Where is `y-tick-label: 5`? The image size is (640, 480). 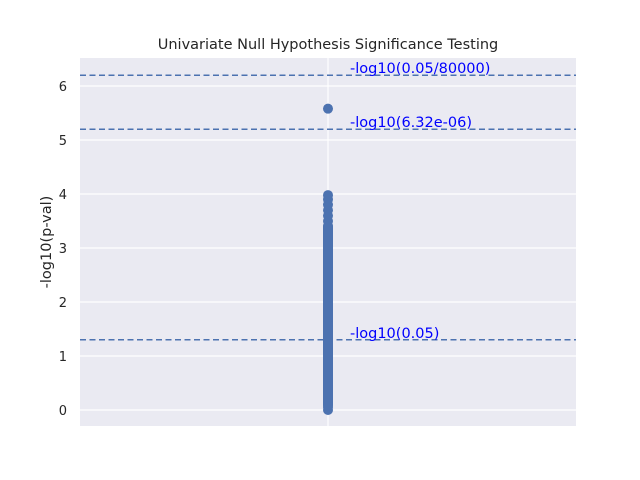 y-tick-label: 5 is located at coordinates (63, 141).